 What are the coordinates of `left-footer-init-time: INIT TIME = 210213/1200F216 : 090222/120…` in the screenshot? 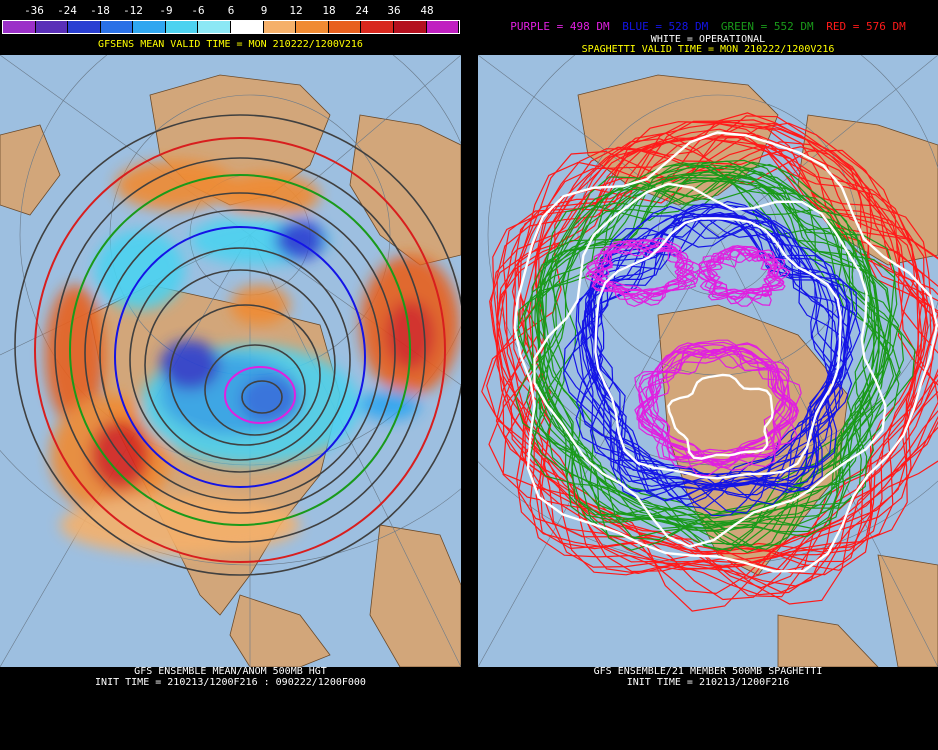 It's located at (230, 682).